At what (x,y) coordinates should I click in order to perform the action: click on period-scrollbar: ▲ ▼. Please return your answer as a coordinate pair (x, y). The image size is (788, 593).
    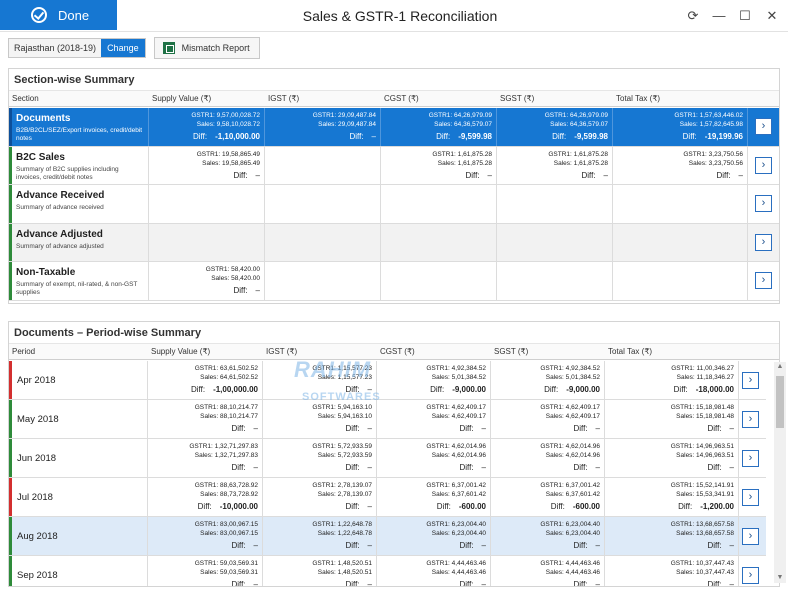
    Looking at the image, I should click on (780, 472).